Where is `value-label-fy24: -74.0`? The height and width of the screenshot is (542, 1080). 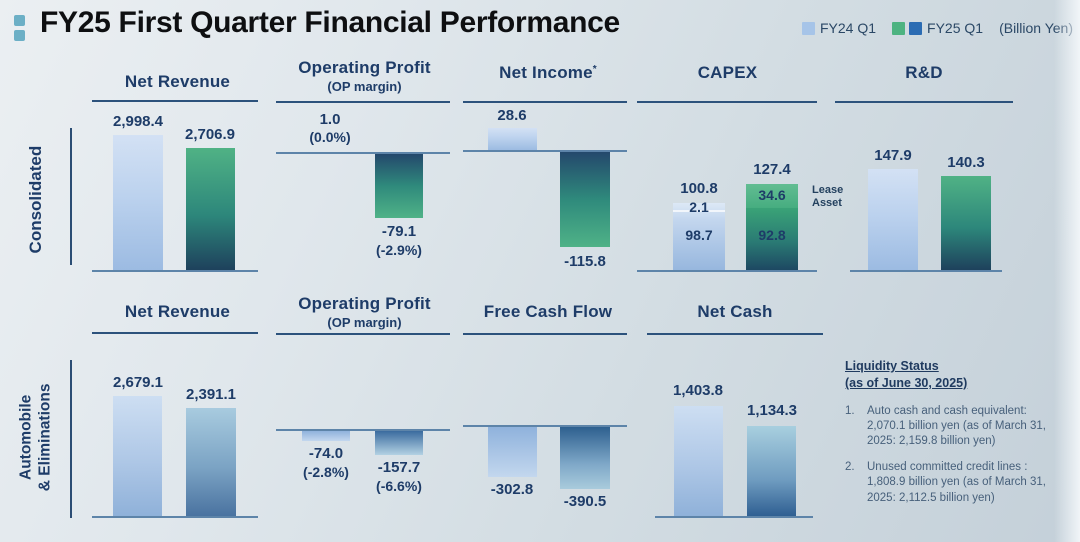 value-label-fy24: -74.0 is located at coordinates (326, 453).